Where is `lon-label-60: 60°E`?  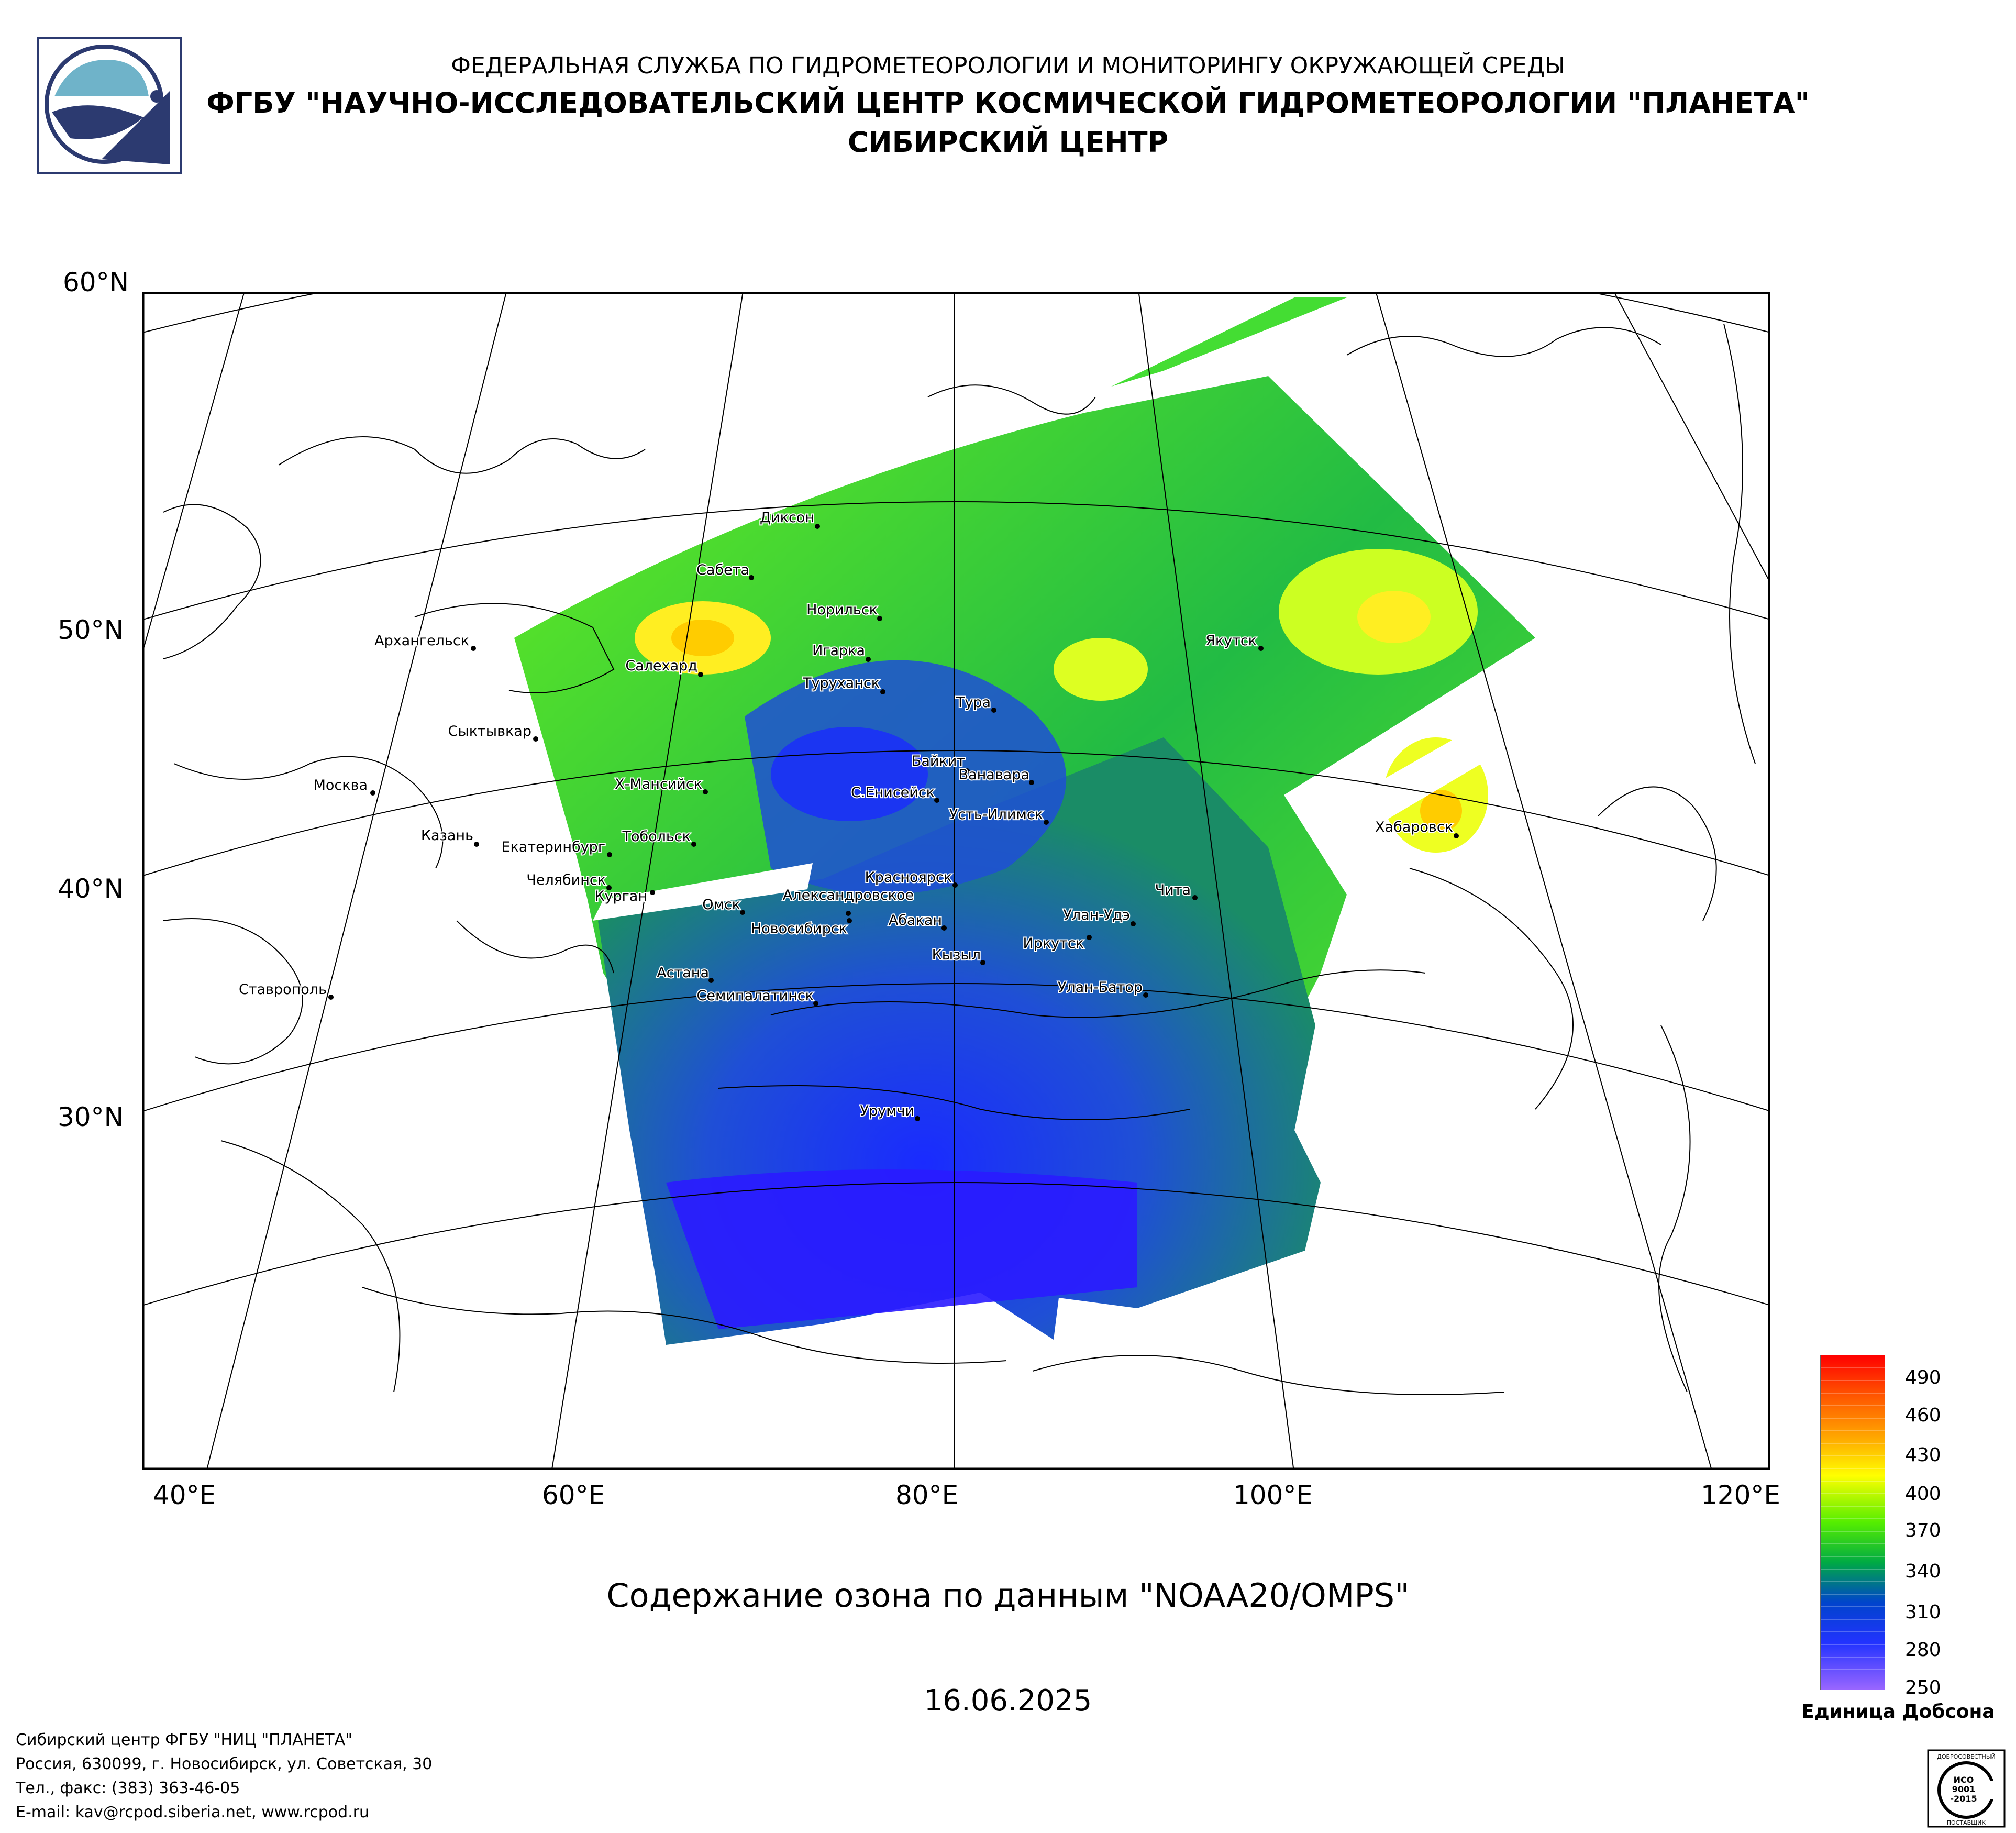 lon-label-60: 60°E is located at coordinates (574, 1495).